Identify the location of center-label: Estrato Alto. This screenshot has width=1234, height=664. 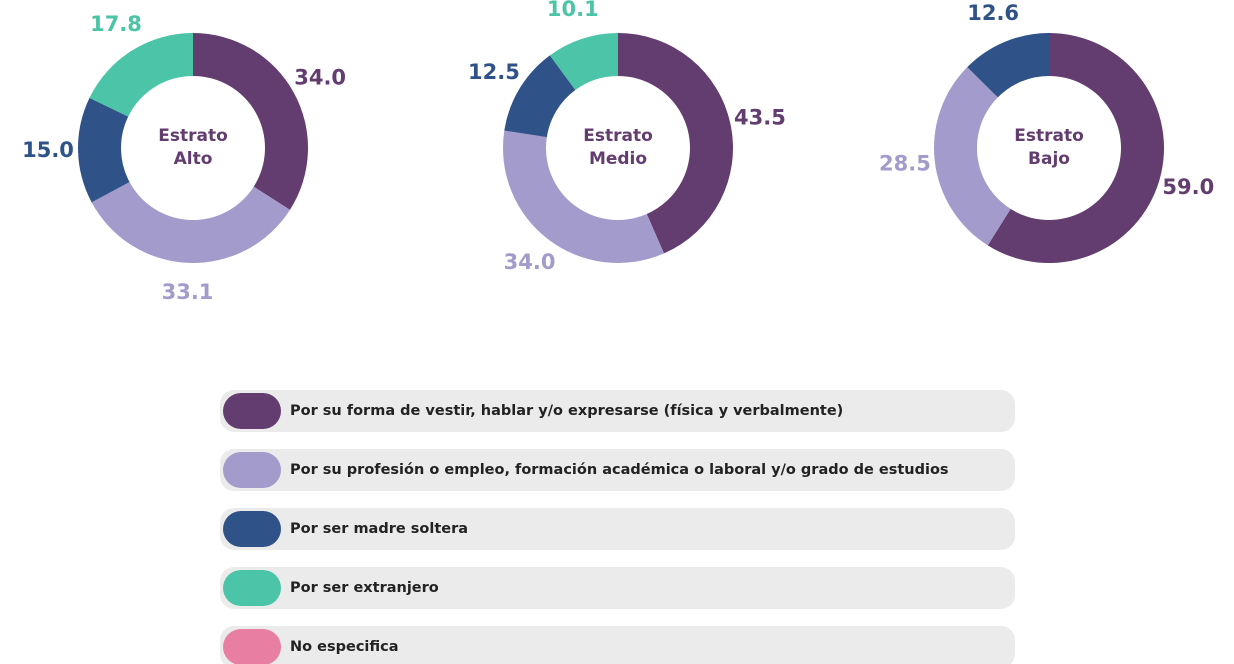
(193, 147).